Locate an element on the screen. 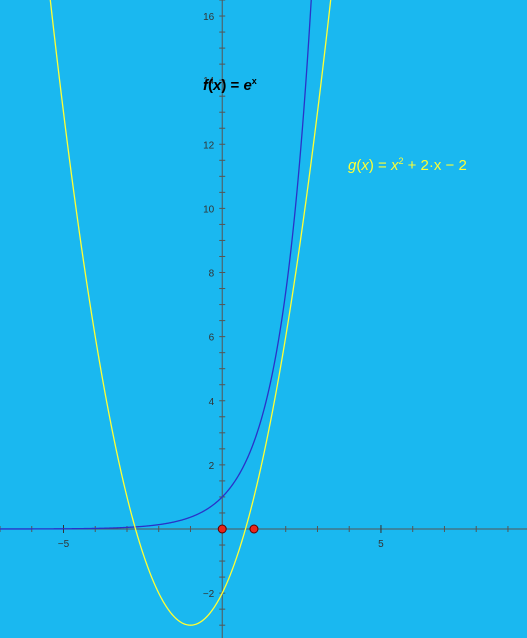 This screenshot has height=638, width=527. y-tick-label: 8 is located at coordinates (212, 274).